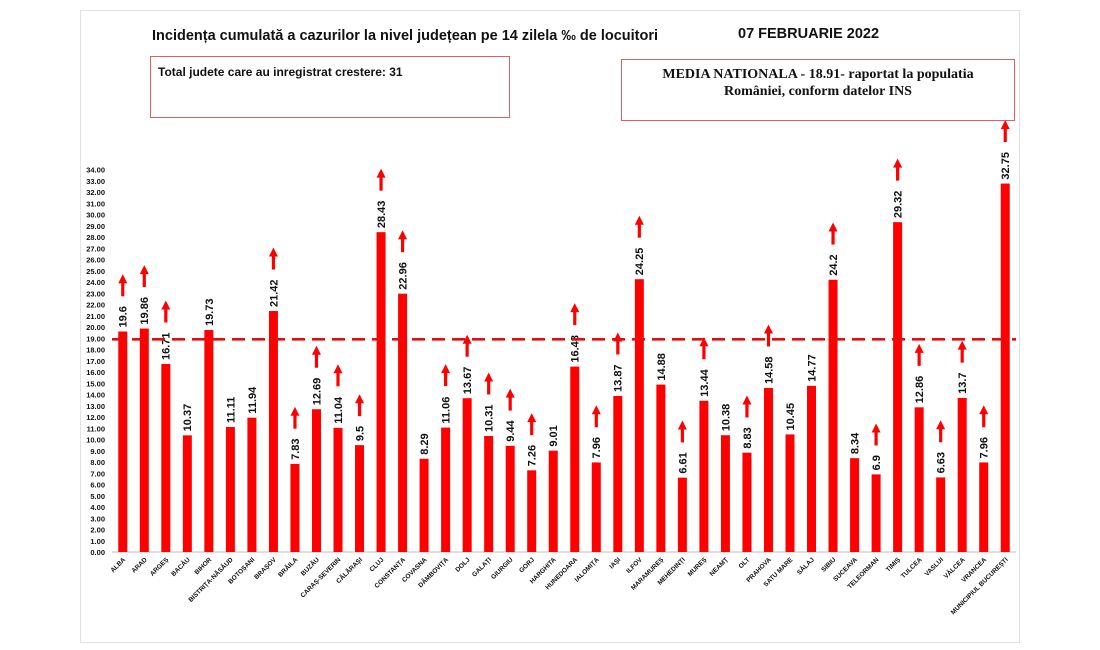  I want to click on value-label: 11.11, so click(231, 410).